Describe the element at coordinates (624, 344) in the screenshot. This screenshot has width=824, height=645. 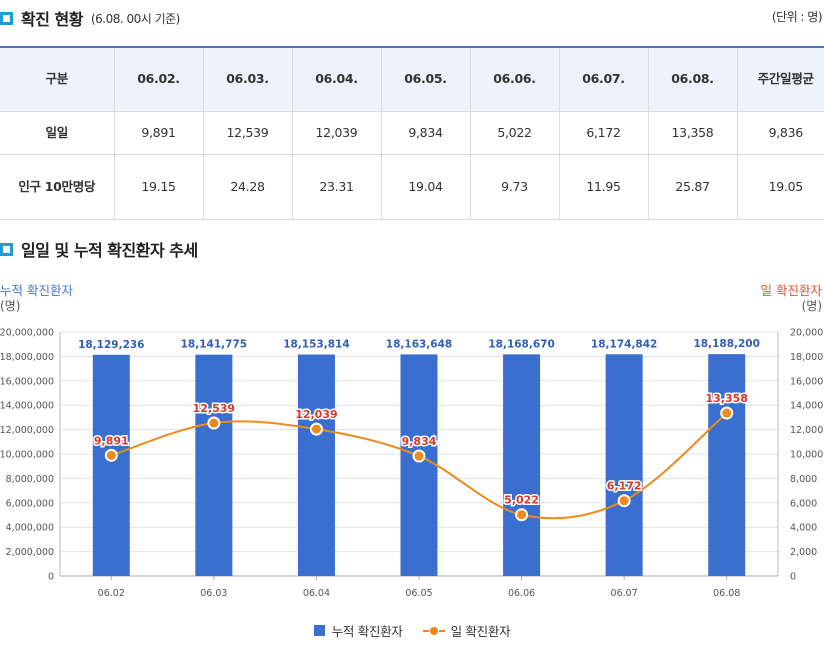
I see `bar-value-label: 18,174,842` at that location.